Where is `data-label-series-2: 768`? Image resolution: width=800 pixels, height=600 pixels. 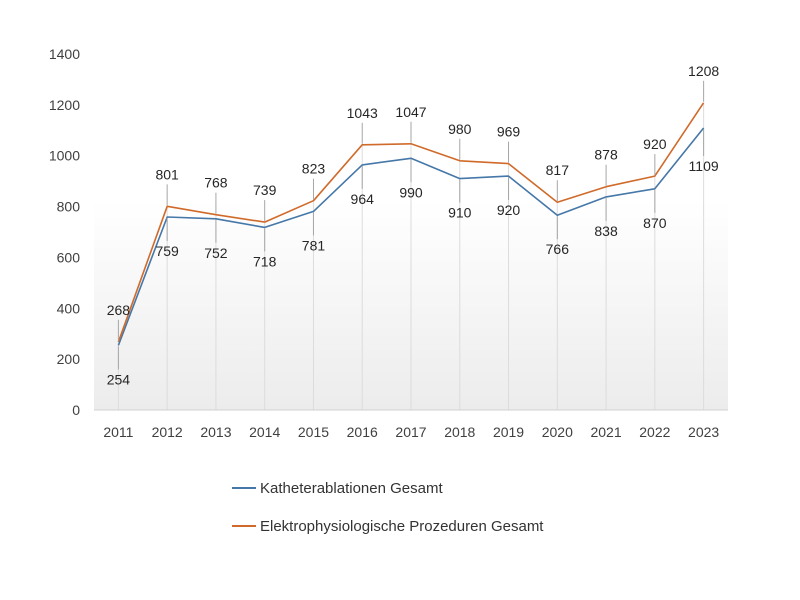 data-label-series-2: 768 is located at coordinates (216, 183).